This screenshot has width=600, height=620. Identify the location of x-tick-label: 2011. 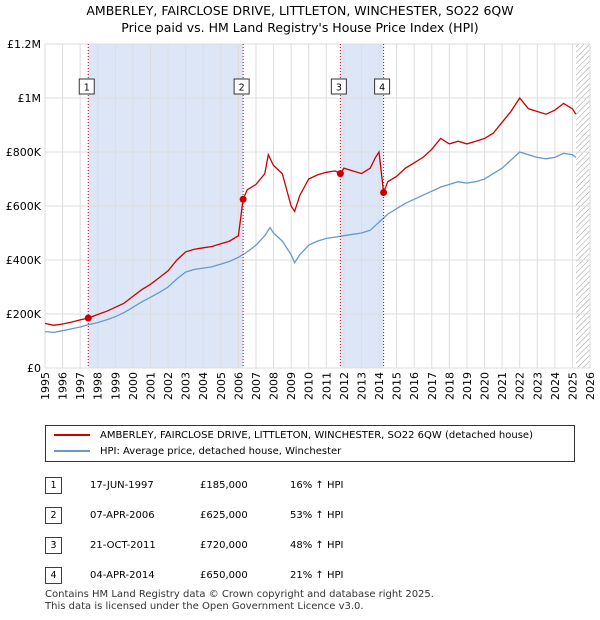
(326, 386).